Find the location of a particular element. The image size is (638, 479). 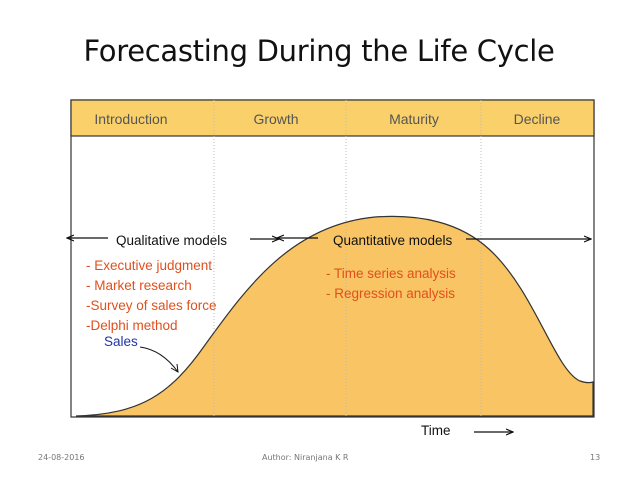

slide-title: Forecasting During the Life Cycle is located at coordinates (319, 51).